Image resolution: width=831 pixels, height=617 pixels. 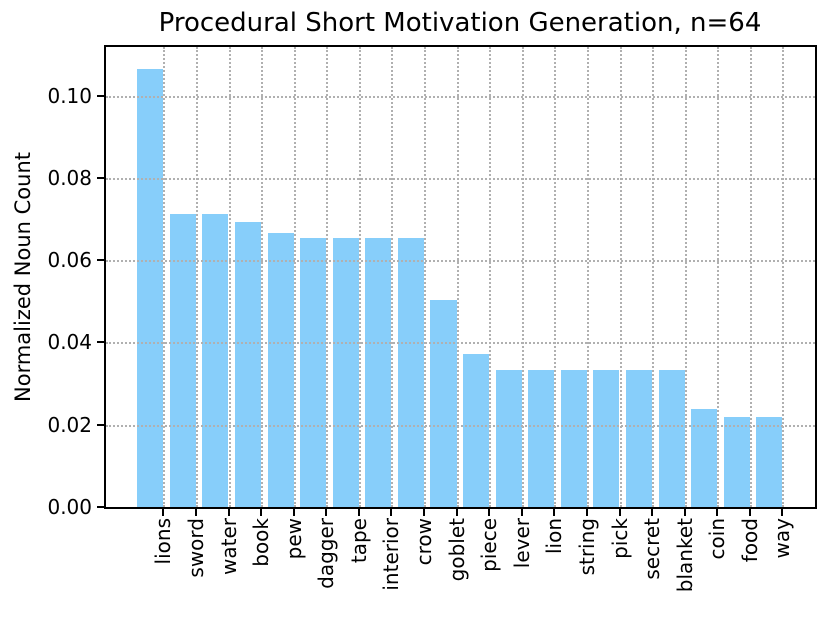 What do you see at coordinates (327, 277) in the screenshot?
I see `v-gridline-dagger` at bounding box center [327, 277].